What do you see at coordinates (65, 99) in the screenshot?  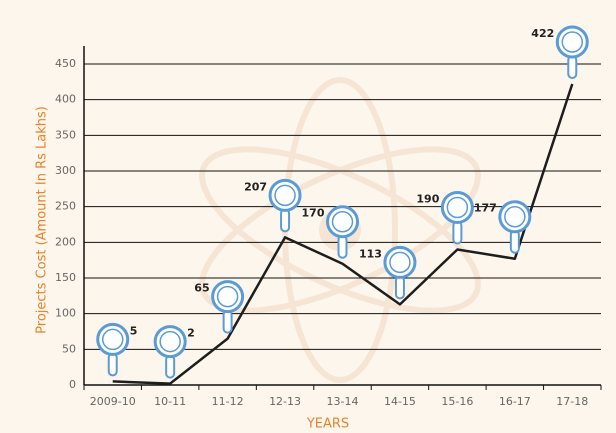 I see `y-tick-label: 400` at bounding box center [65, 99].